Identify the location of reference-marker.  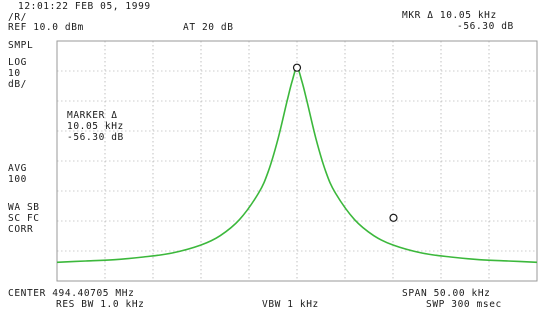
(297, 67).